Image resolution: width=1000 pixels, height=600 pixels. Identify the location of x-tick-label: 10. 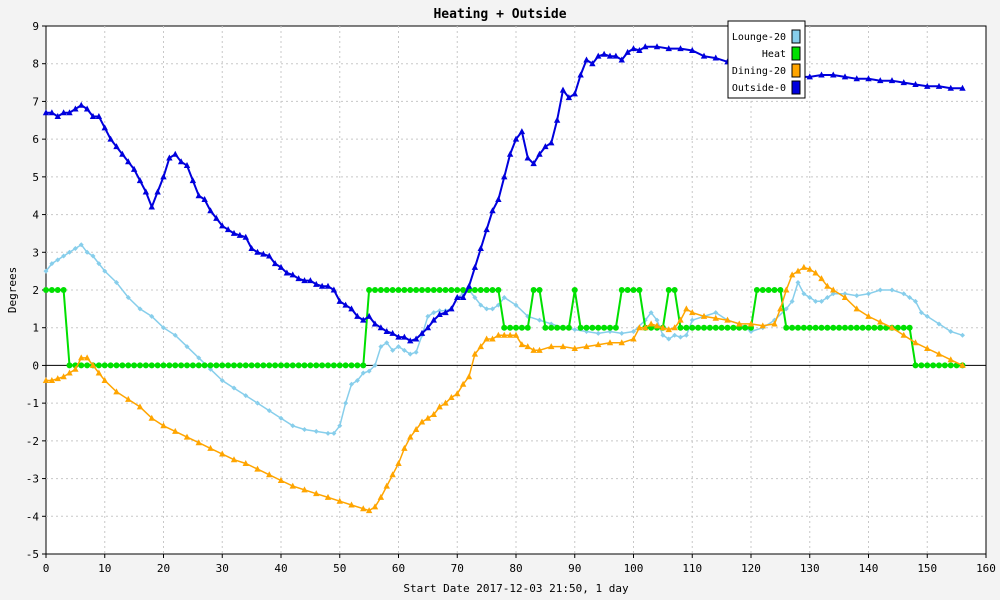
(104, 568).